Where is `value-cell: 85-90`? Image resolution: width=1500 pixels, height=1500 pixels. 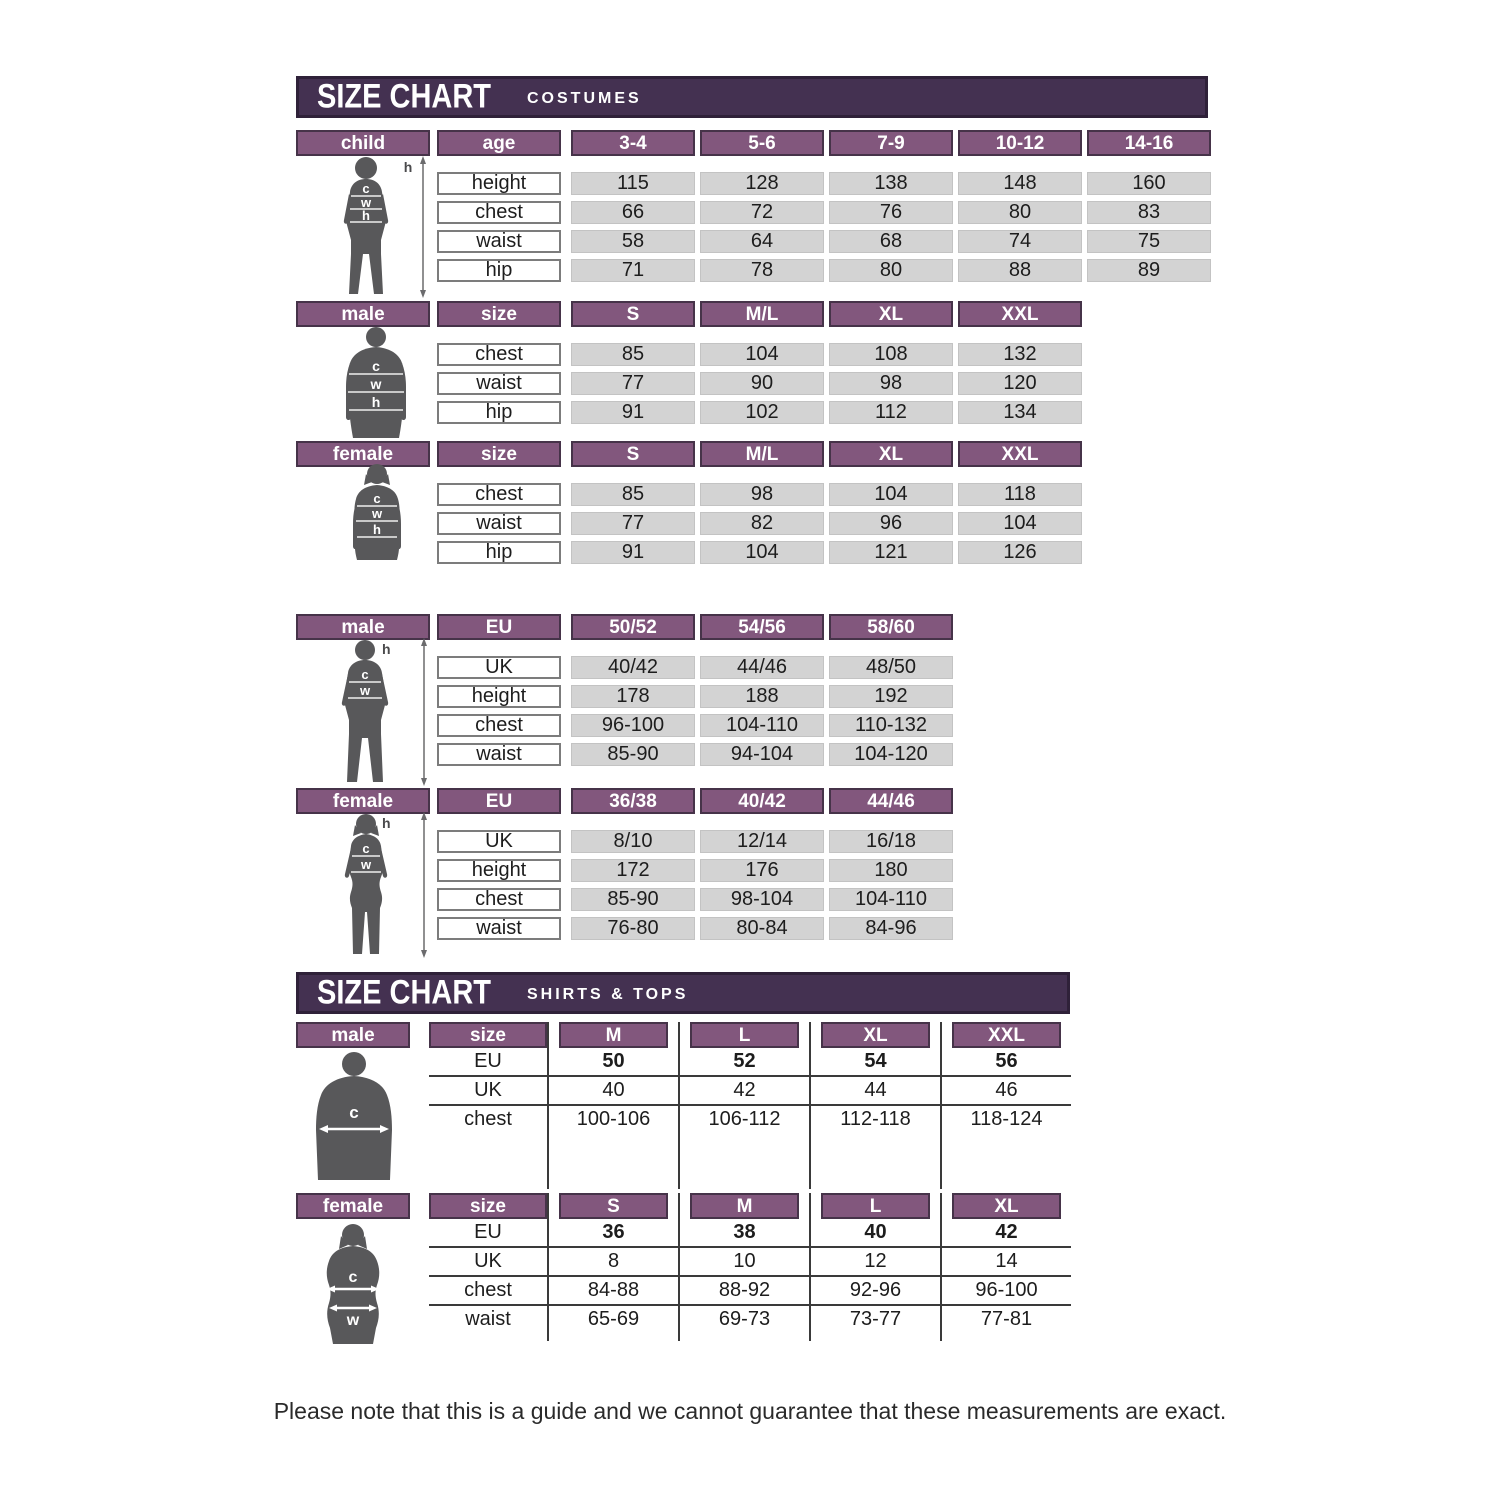
value-cell: 85-90 is located at coordinates (633, 899).